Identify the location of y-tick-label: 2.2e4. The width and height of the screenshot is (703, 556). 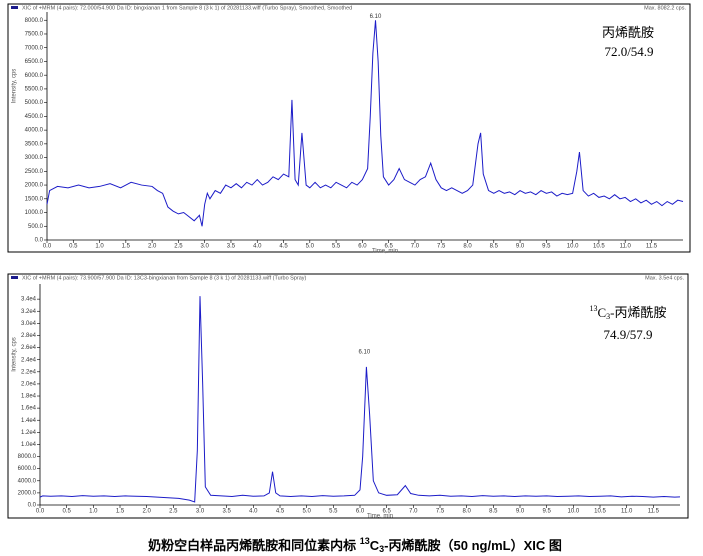
(29, 372).